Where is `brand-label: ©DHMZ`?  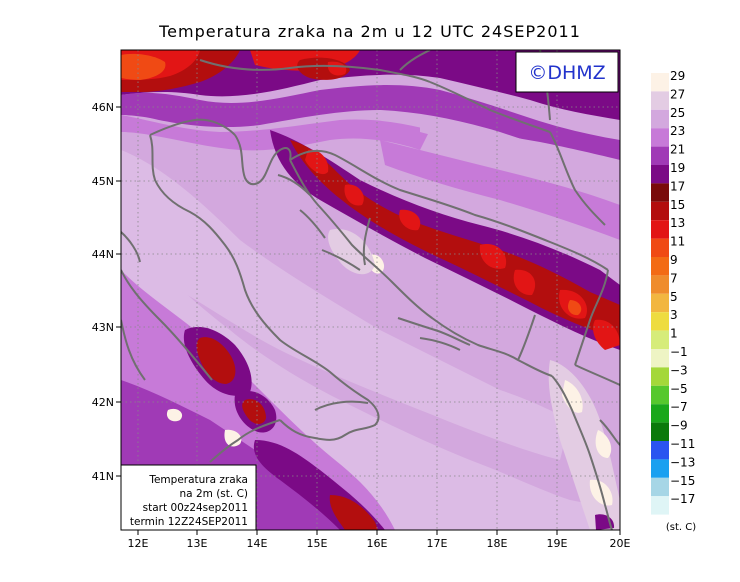
brand-label: ©DHMZ is located at coordinates (566, 73).